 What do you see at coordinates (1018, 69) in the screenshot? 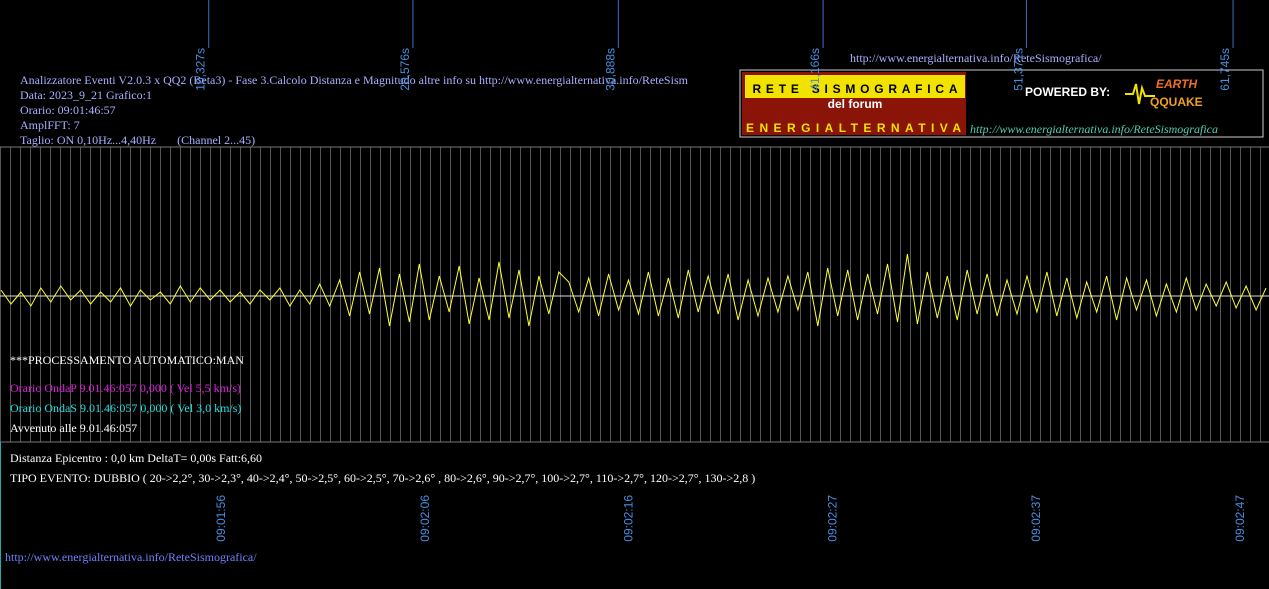
I see `x-tick-label: 51,371s` at bounding box center [1018, 69].